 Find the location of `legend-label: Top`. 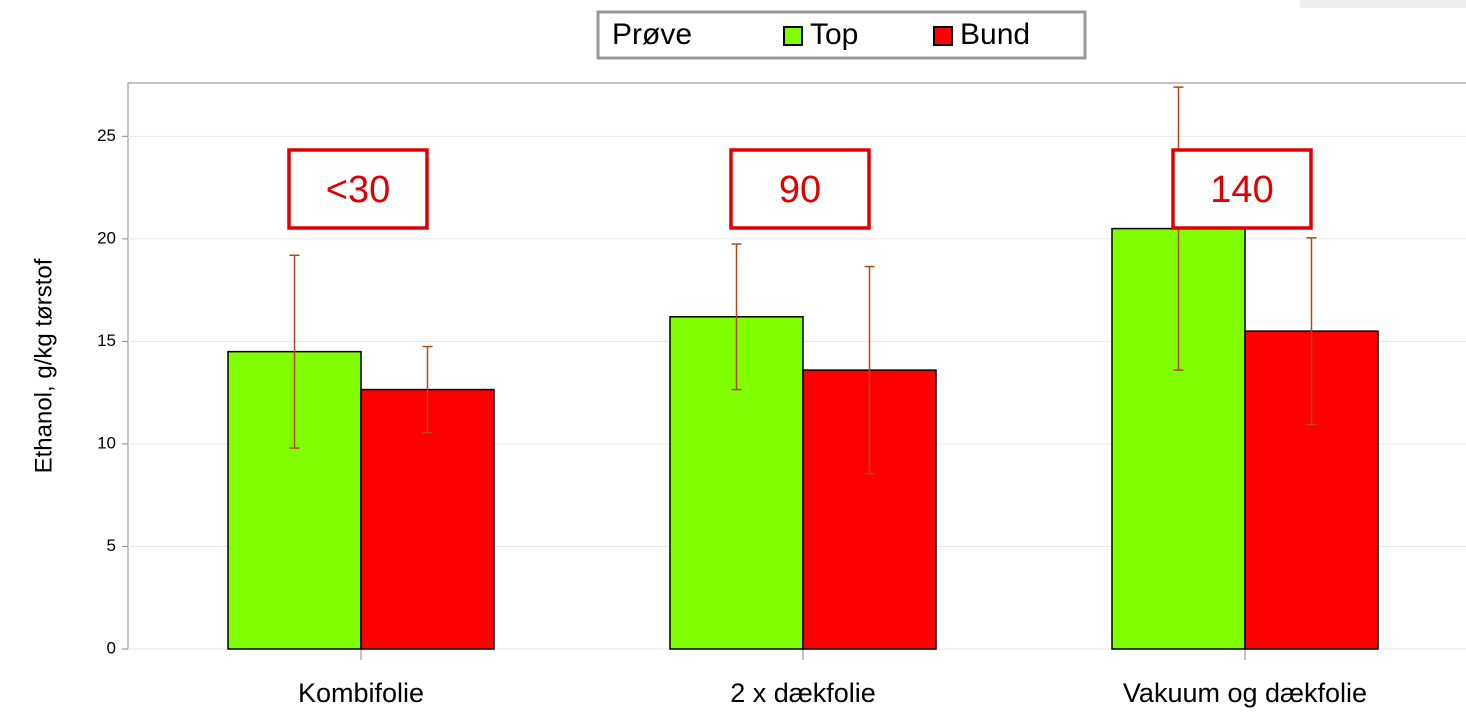

legend-label: Top is located at coordinates (834, 34).